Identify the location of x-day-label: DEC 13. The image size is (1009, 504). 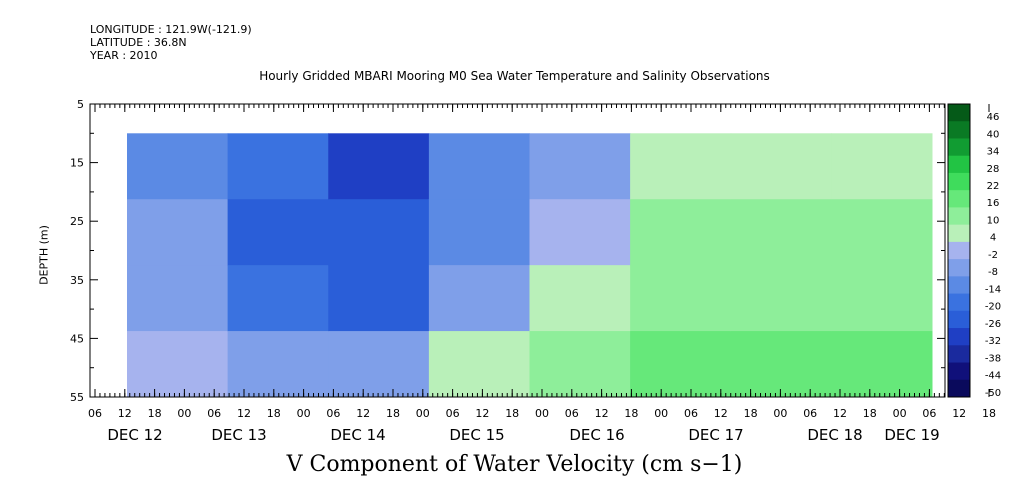
(238, 435).